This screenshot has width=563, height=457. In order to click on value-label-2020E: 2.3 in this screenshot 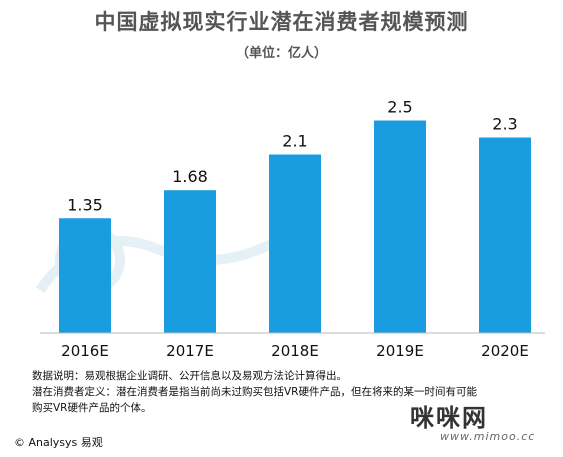, I will do `click(504, 124)`.